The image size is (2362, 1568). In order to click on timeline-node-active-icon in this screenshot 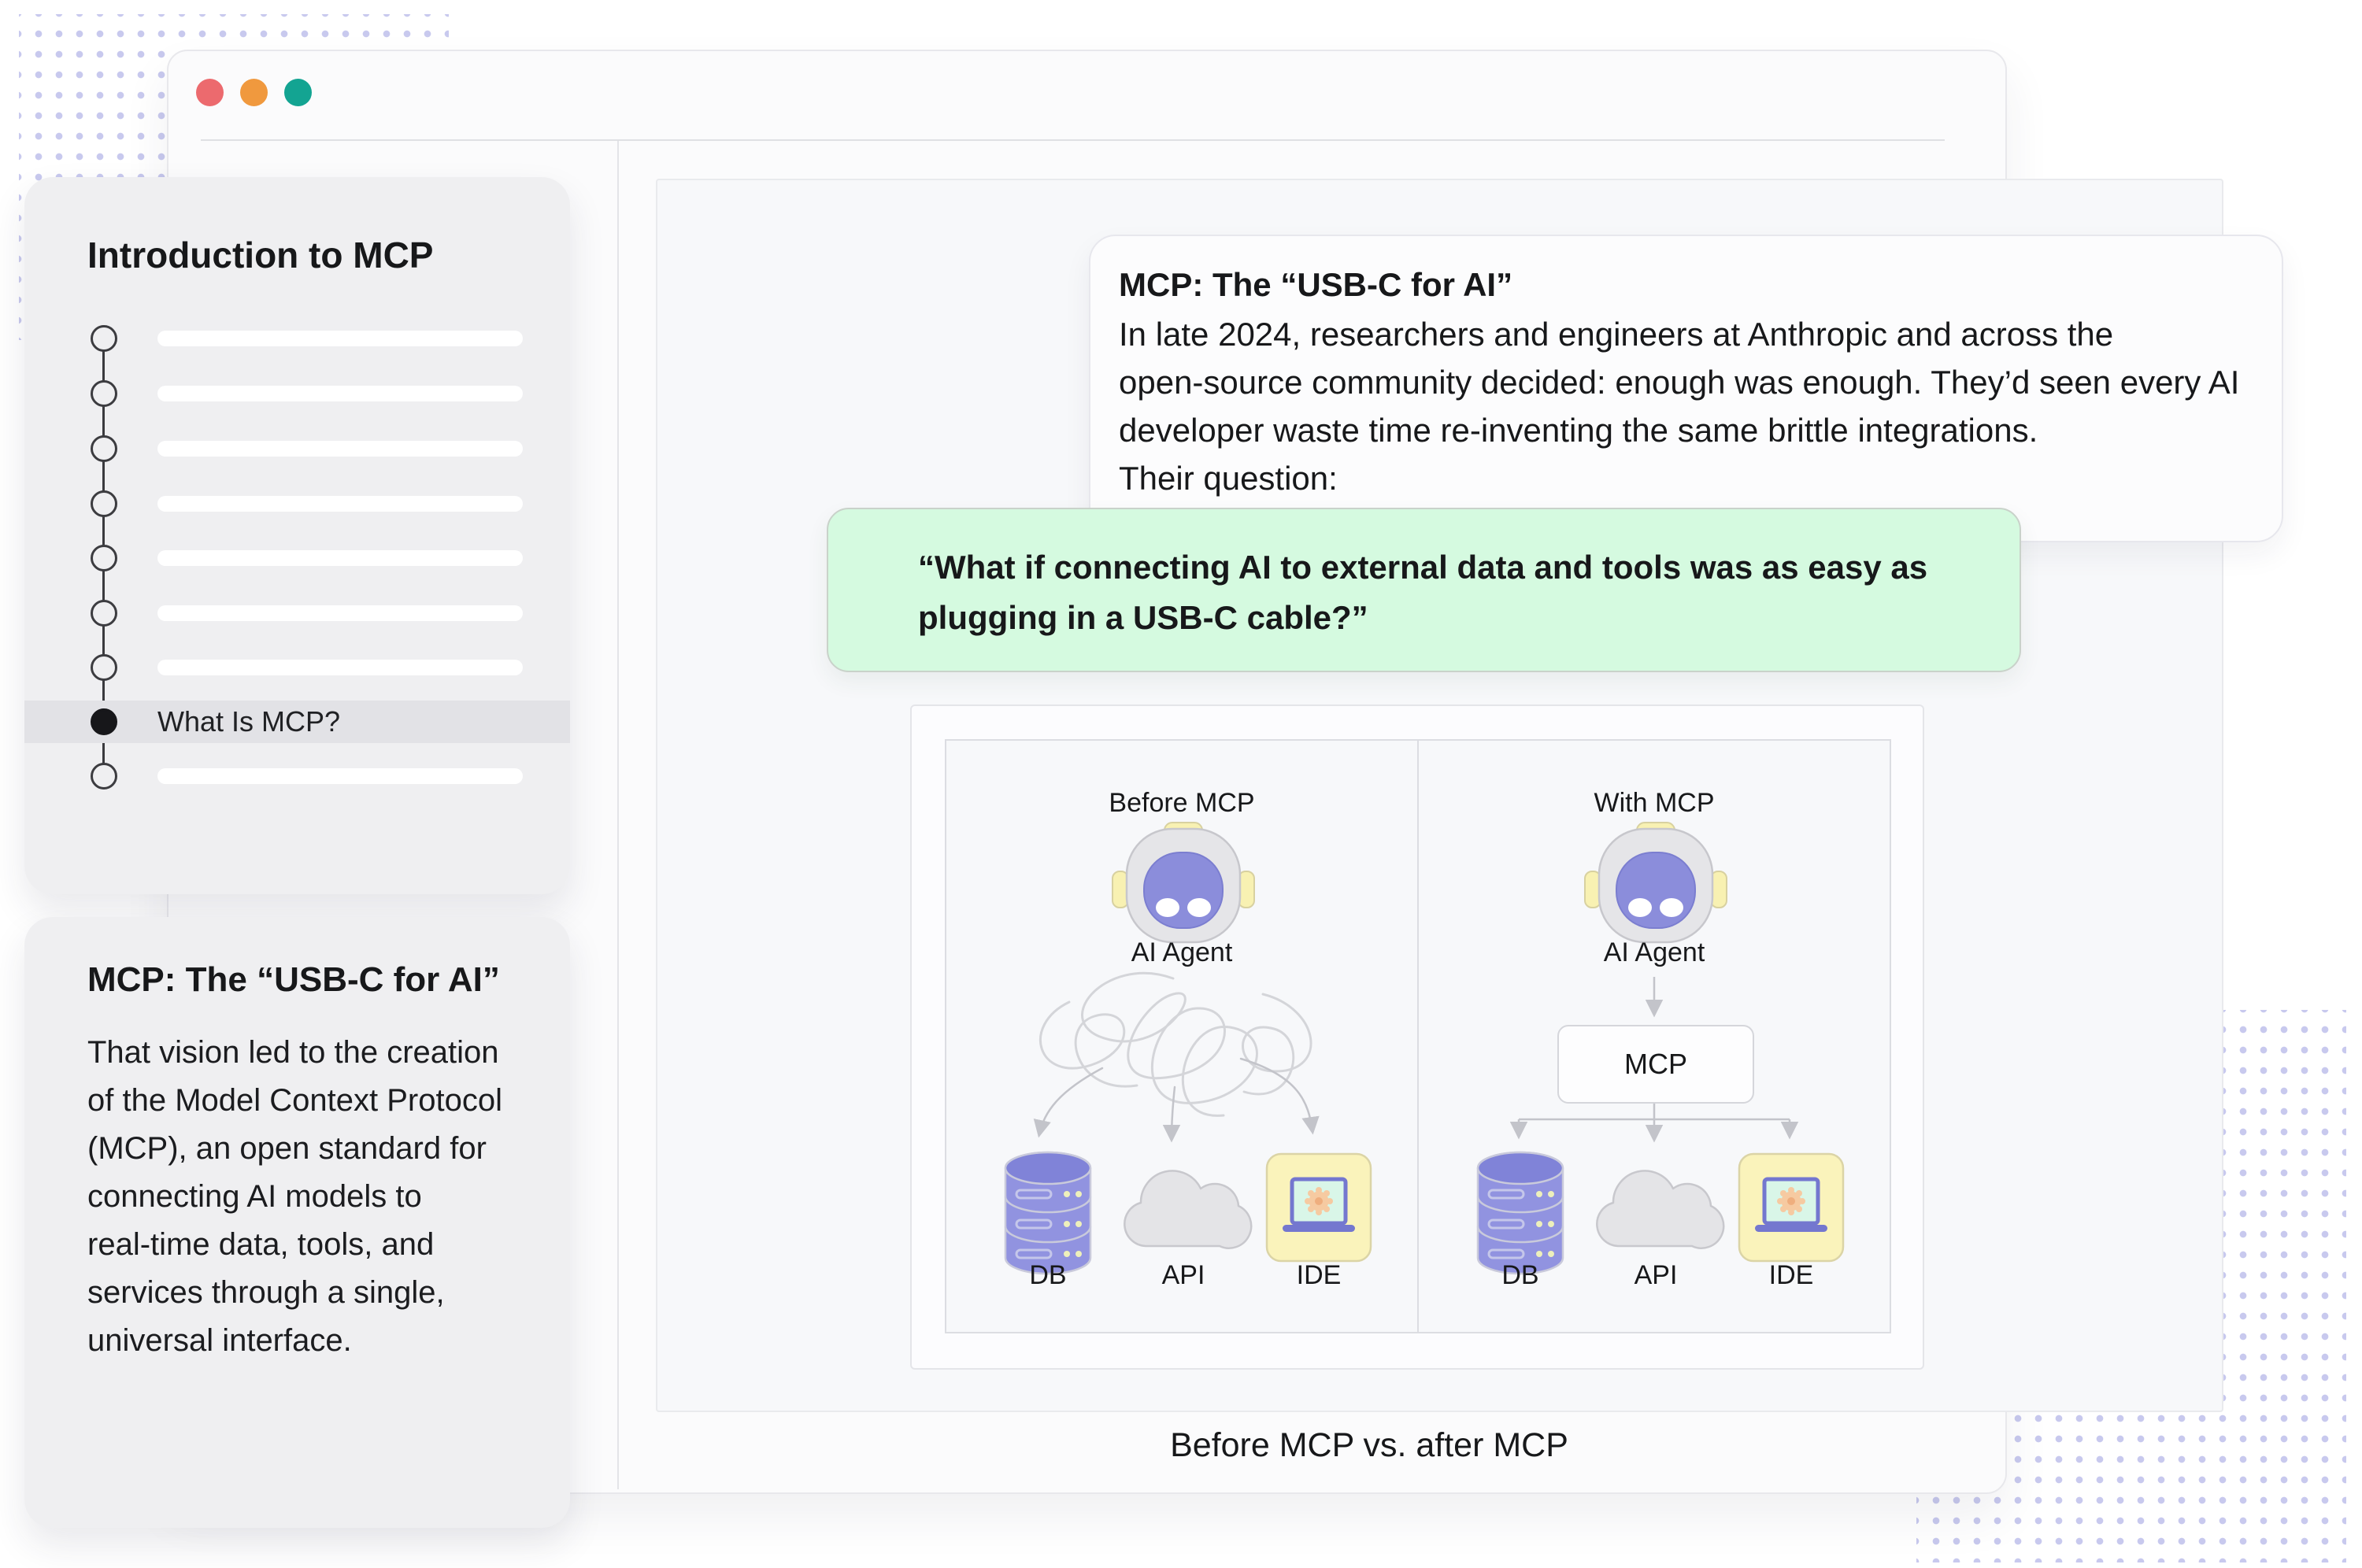, I will do `click(104, 722)`.